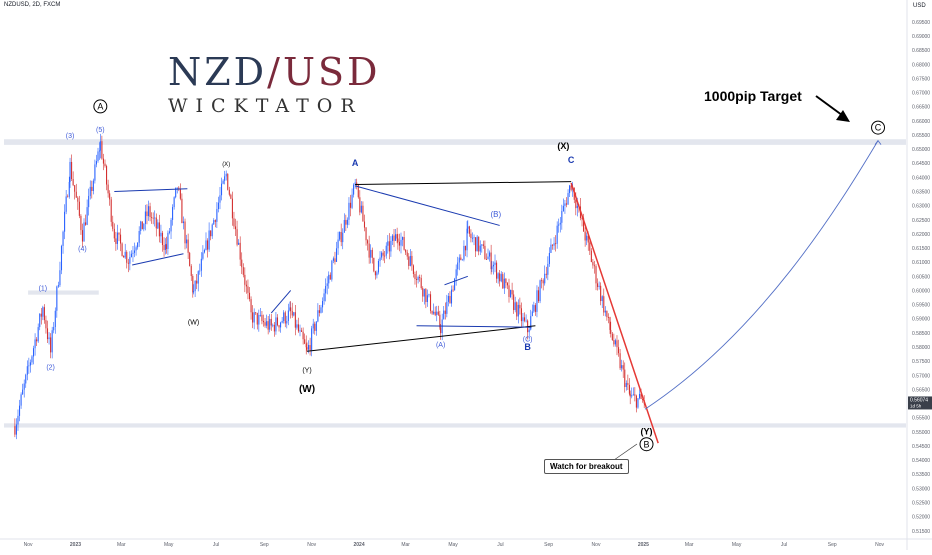  Describe the element at coordinates (921, 136) in the screenshot. I see `price-tick-label: 0.65500` at that location.